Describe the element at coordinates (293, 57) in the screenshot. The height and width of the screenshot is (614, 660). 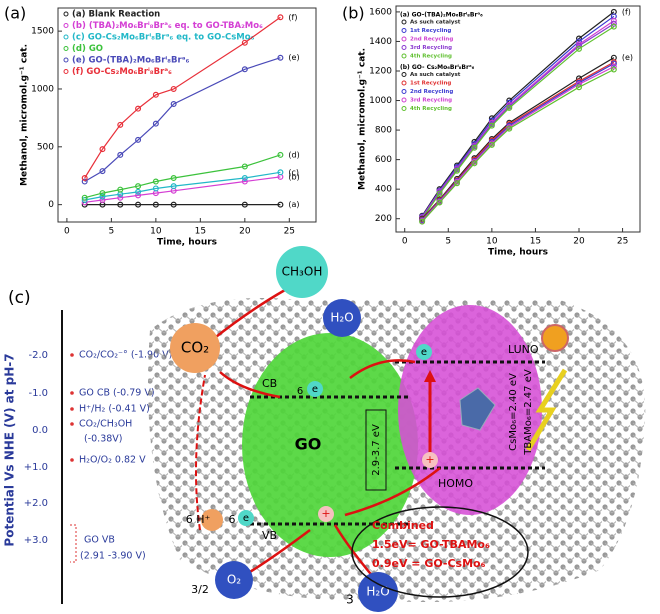
I see `end-label: (e)` at that location.